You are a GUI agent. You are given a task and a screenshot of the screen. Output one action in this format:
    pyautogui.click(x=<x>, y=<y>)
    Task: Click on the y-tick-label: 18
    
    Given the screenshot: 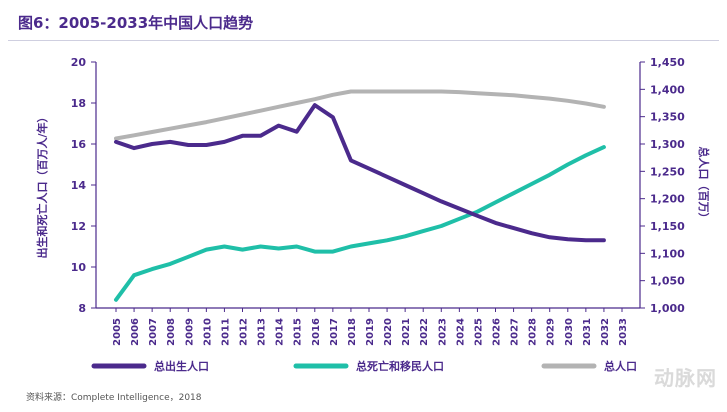 What is the action you would take?
    pyautogui.click(x=78, y=103)
    